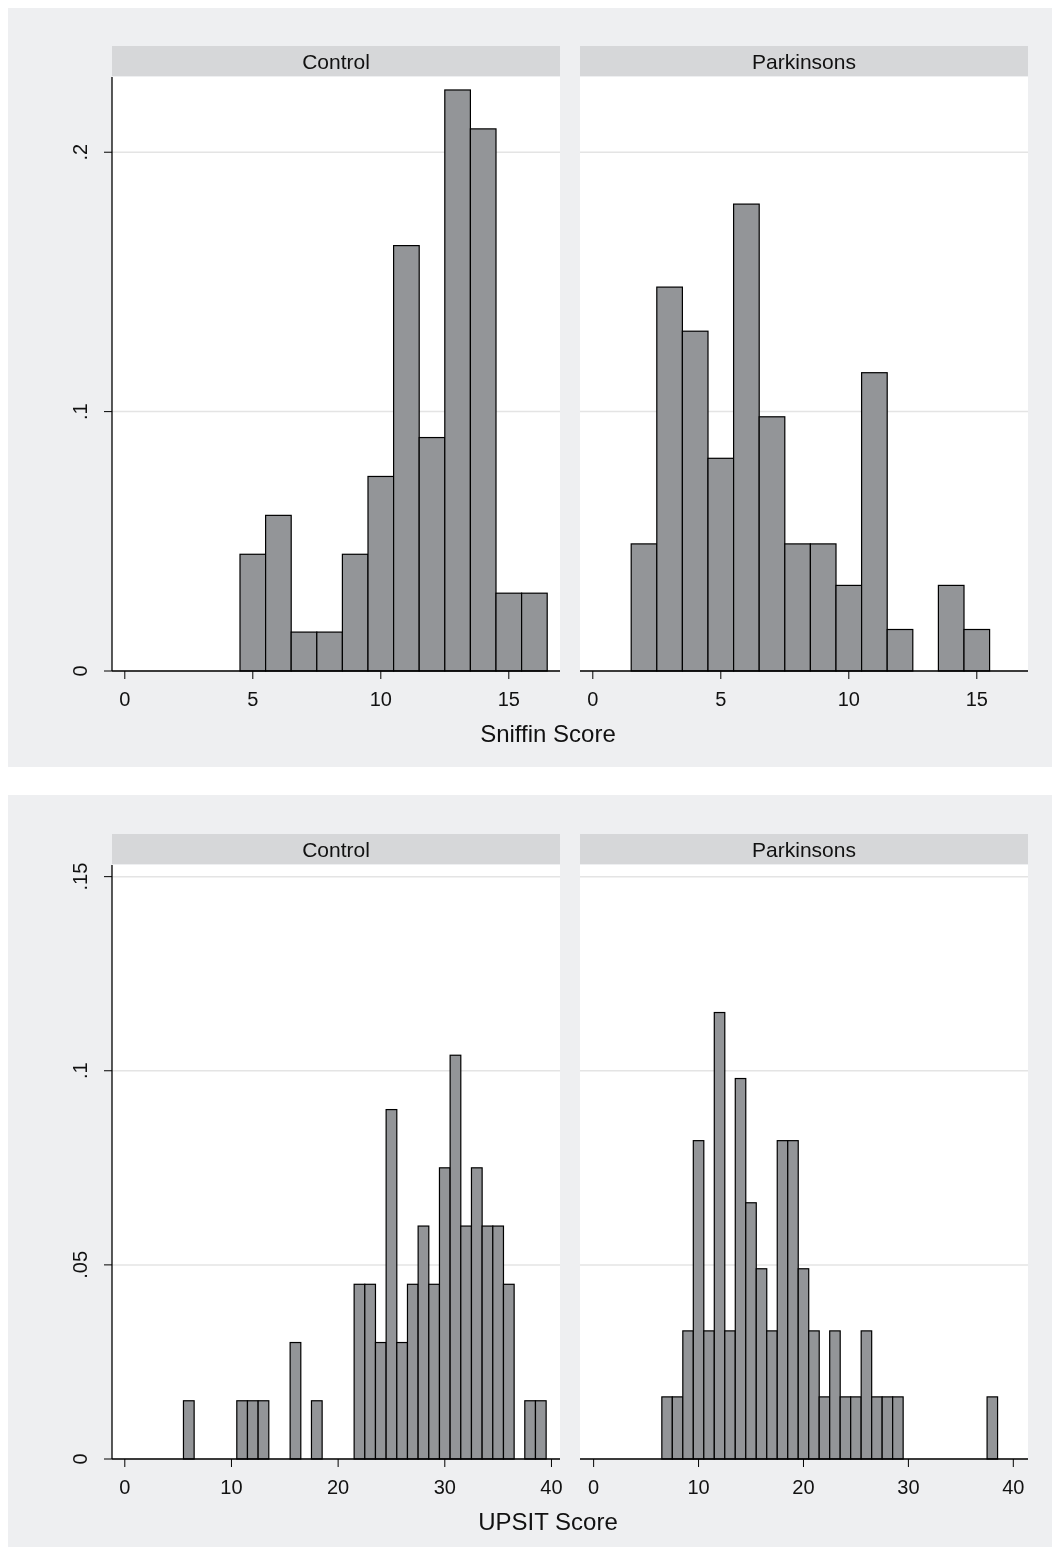 The height and width of the screenshot is (1555, 1053). What do you see at coordinates (548, 1521) in the screenshot?
I see `x-axis-title: UPSIT Score` at bounding box center [548, 1521].